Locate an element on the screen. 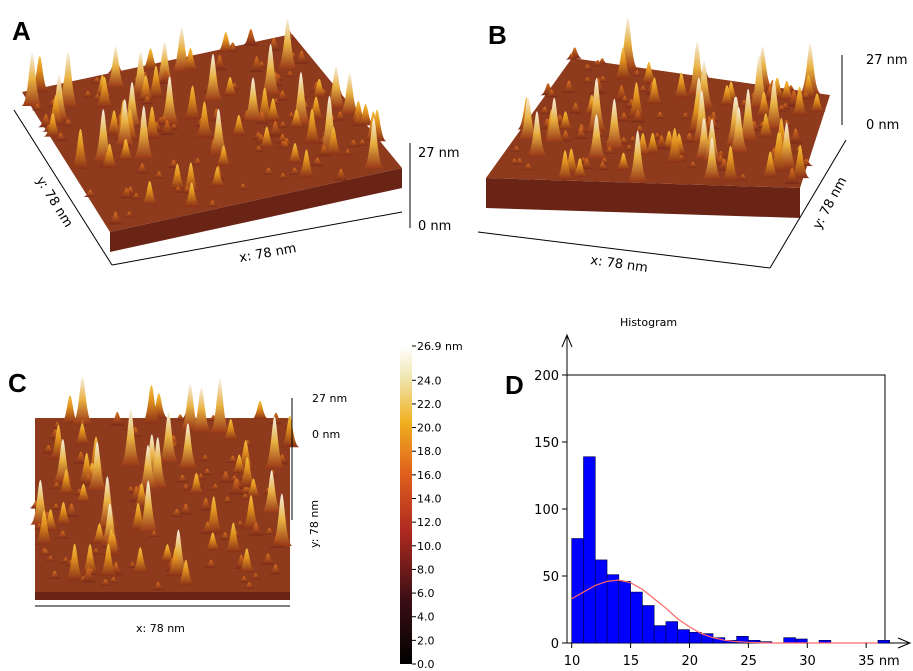  x-tick-label: 20 is located at coordinates (689, 661).